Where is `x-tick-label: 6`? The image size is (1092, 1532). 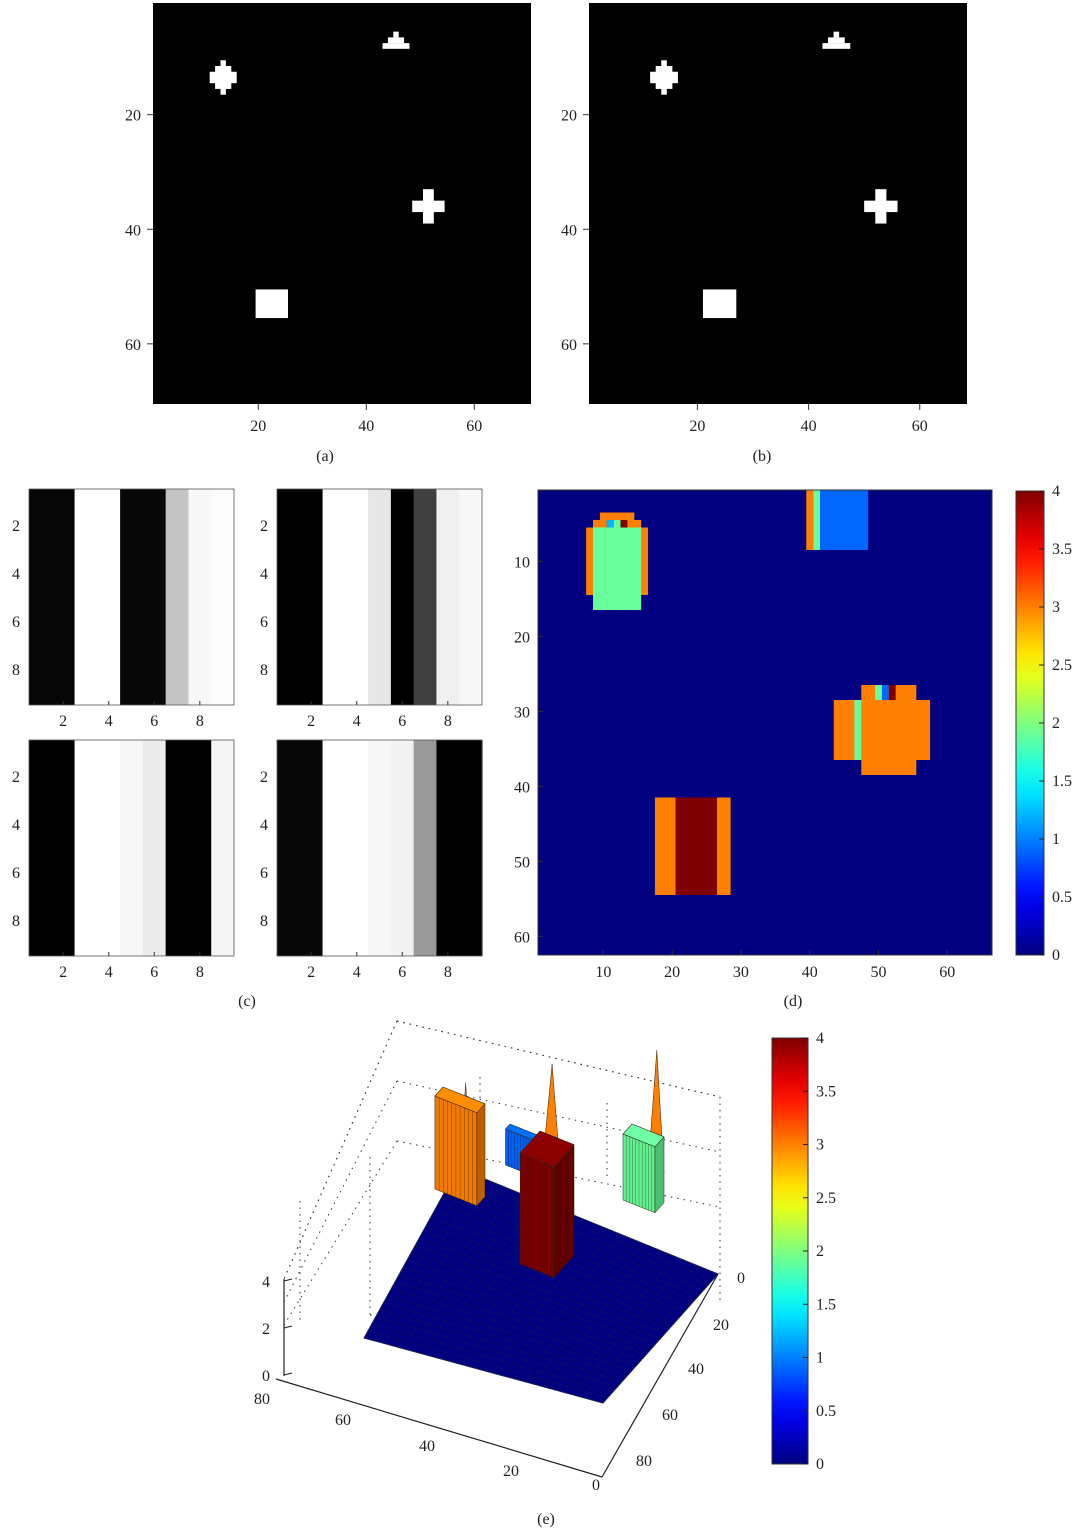 x-tick-label: 6 is located at coordinates (402, 721).